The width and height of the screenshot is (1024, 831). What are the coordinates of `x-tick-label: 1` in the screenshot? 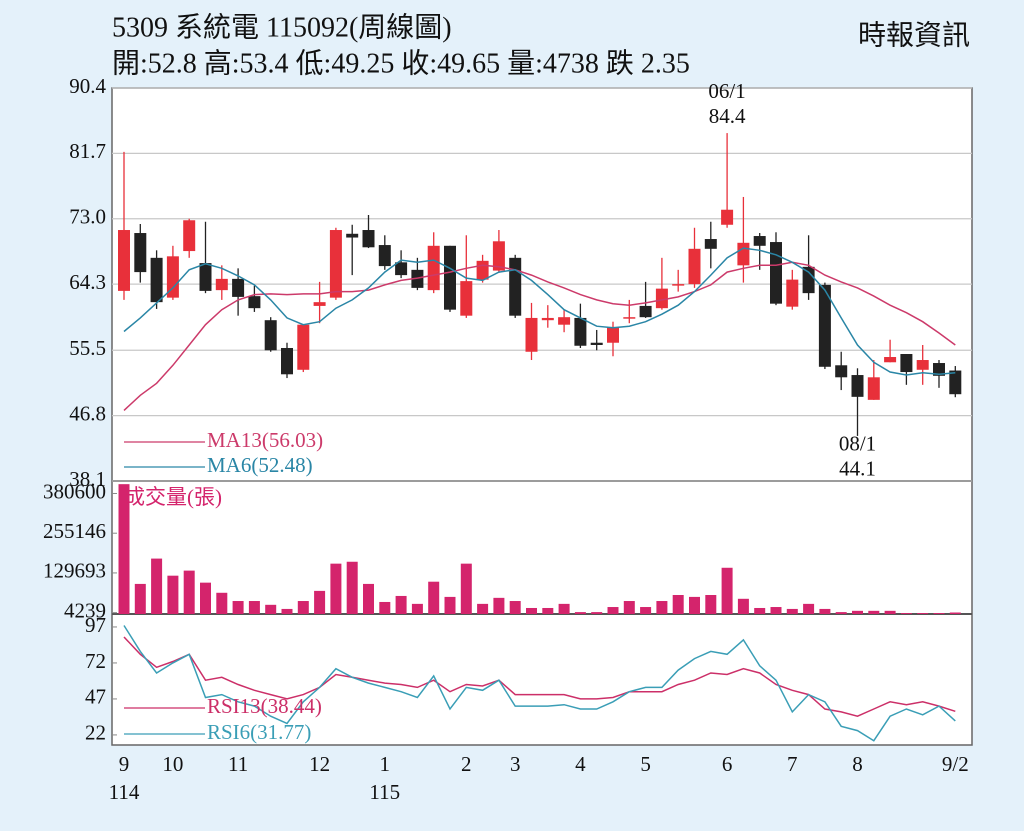 It's located at (385, 764).